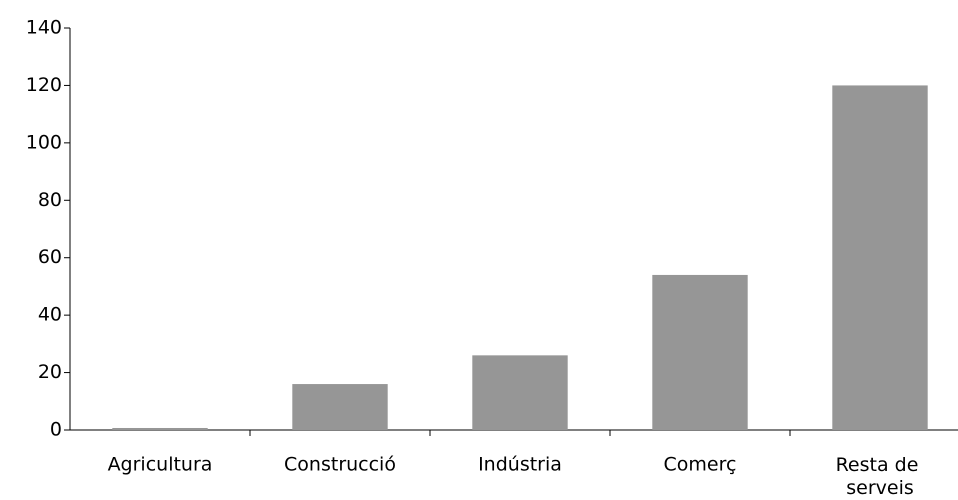 This screenshot has width=958, height=500. Describe the element at coordinates (50, 315) in the screenshot. I see `y-tick-label: 40` at that location.